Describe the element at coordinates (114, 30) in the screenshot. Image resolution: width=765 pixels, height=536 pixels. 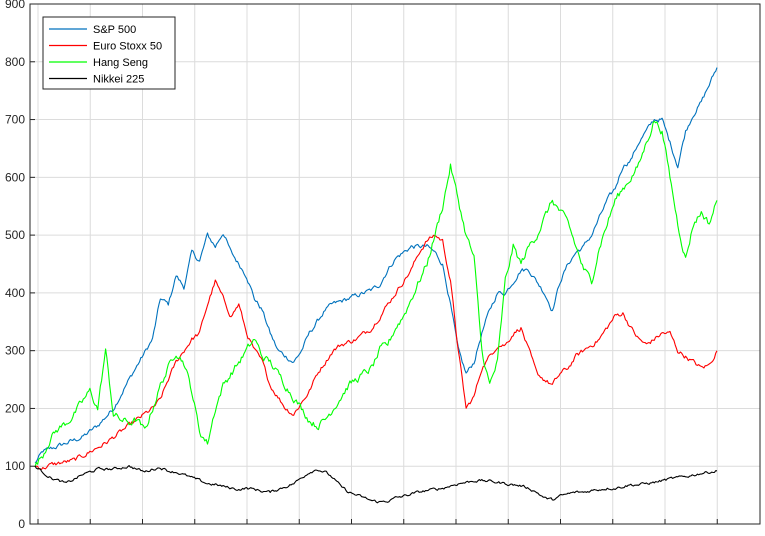
I see `legend-label: S&P 500` at that location.